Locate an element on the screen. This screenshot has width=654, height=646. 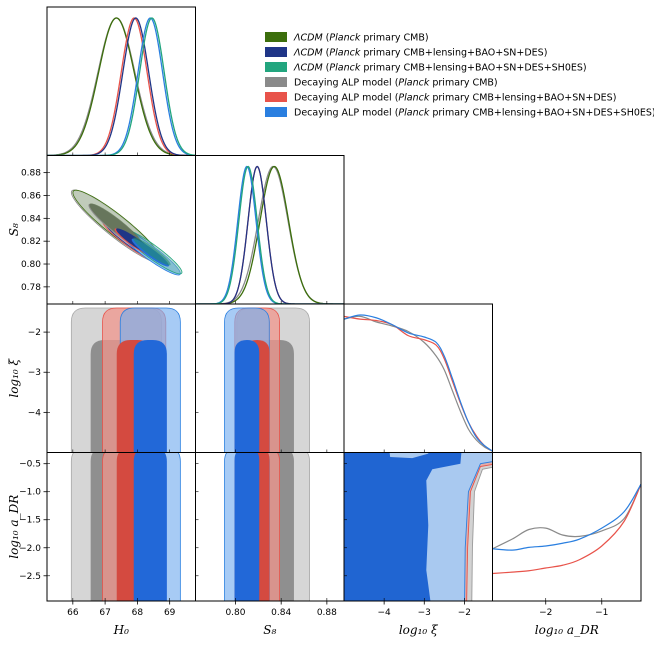
contour68-xi-aDR-alp-sh0es is located at coordinates (403, 526).